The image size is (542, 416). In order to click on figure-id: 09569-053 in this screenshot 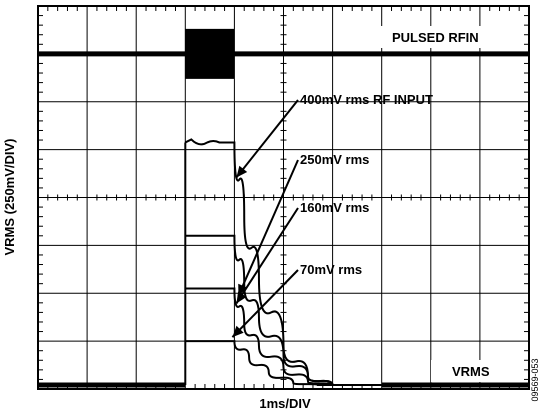, I will do `click(535, 379)`.